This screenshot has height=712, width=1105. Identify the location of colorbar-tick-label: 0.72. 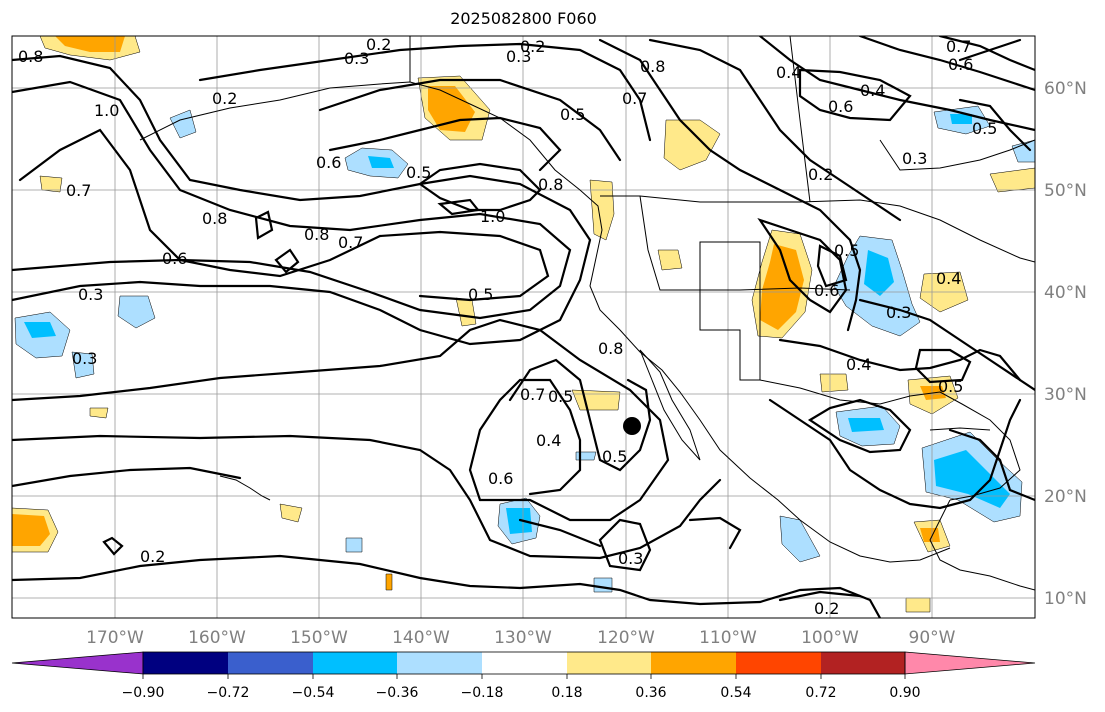
(820, 693).